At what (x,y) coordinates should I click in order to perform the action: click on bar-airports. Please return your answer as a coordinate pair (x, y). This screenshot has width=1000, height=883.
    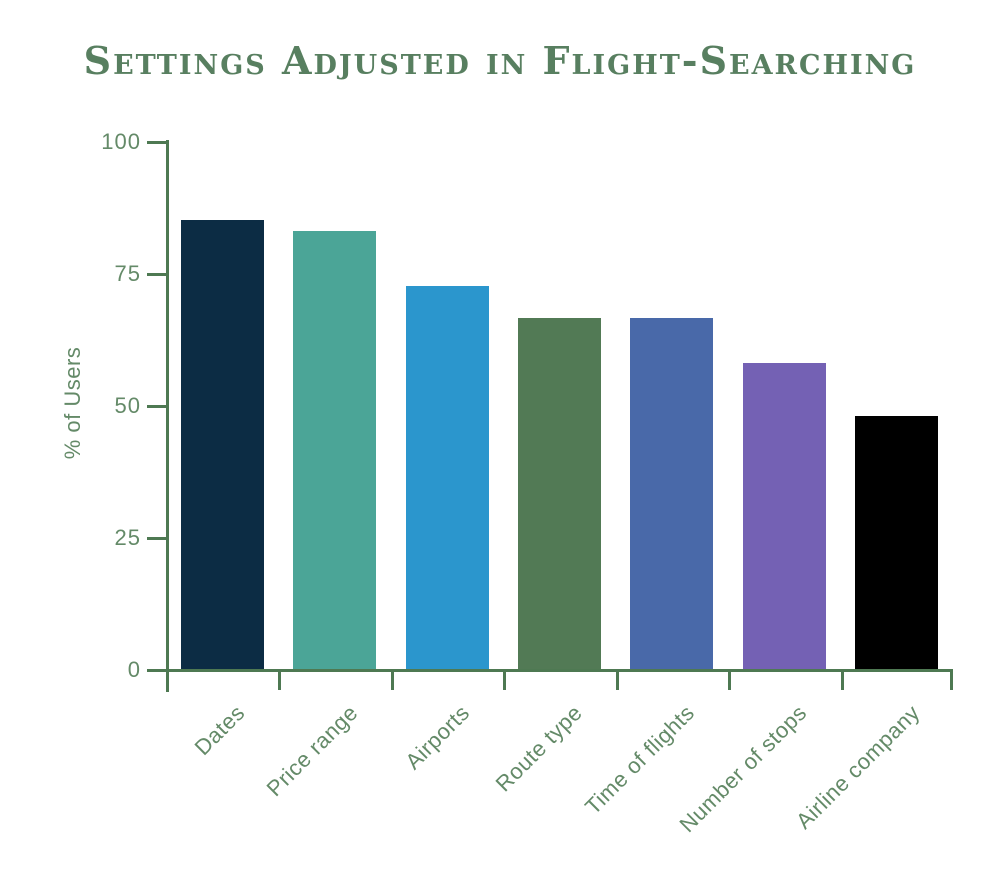
    Looking at the image, I should click on (447, 478).